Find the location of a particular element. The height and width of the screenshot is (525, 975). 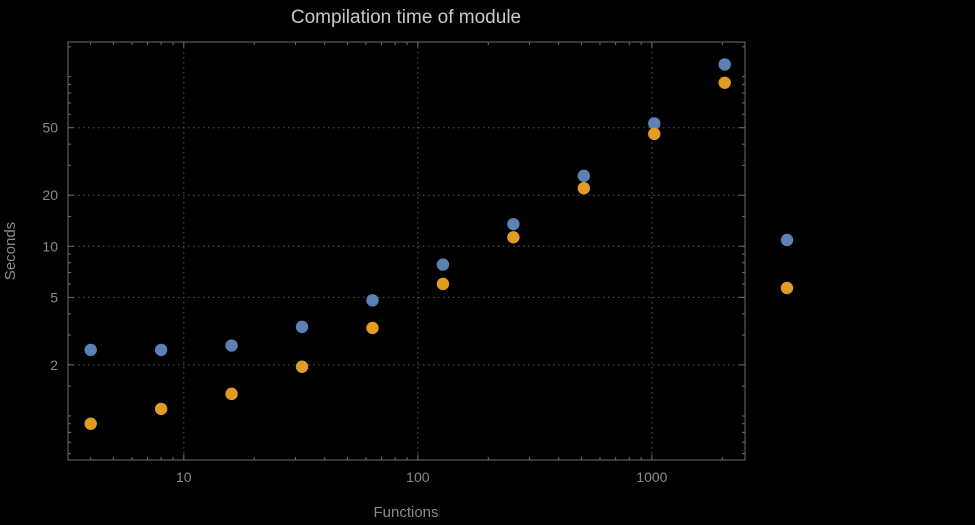

y-tick-label: 10 is located at coordinates (50, 246).